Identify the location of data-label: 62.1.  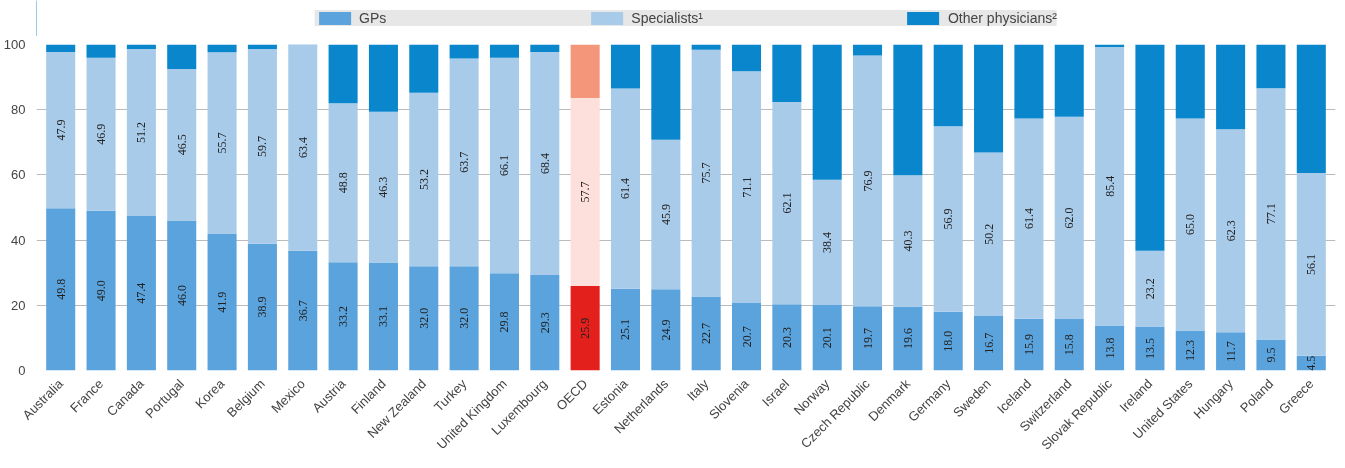
(786, 203).